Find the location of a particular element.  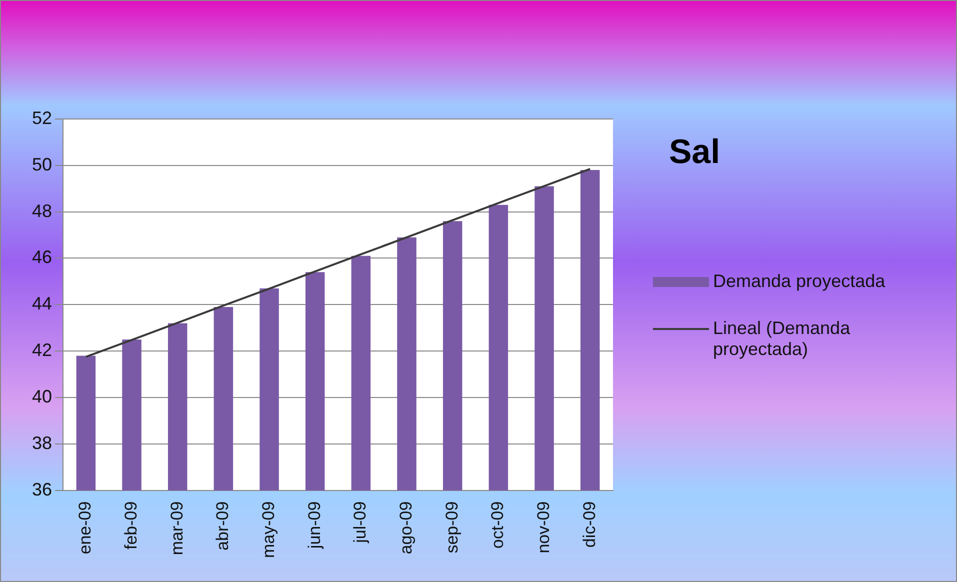

x-tick-label: feb-09 is located at coordinates (130, 525).